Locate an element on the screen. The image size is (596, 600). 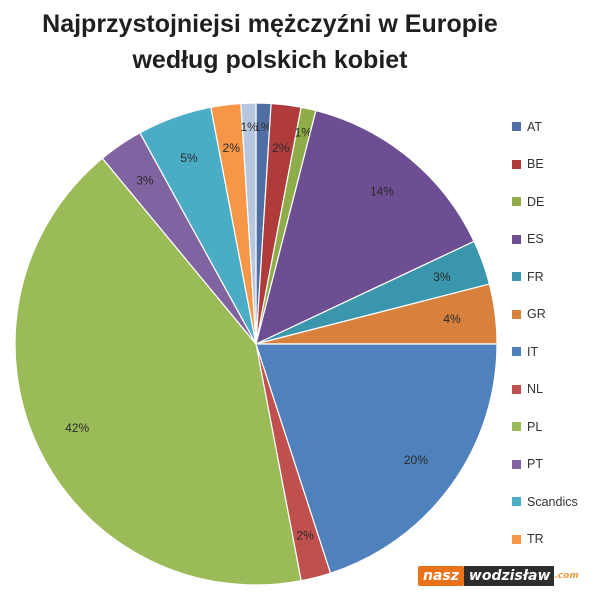
data-label-gr: 4% is located at coordinates (452, 319).